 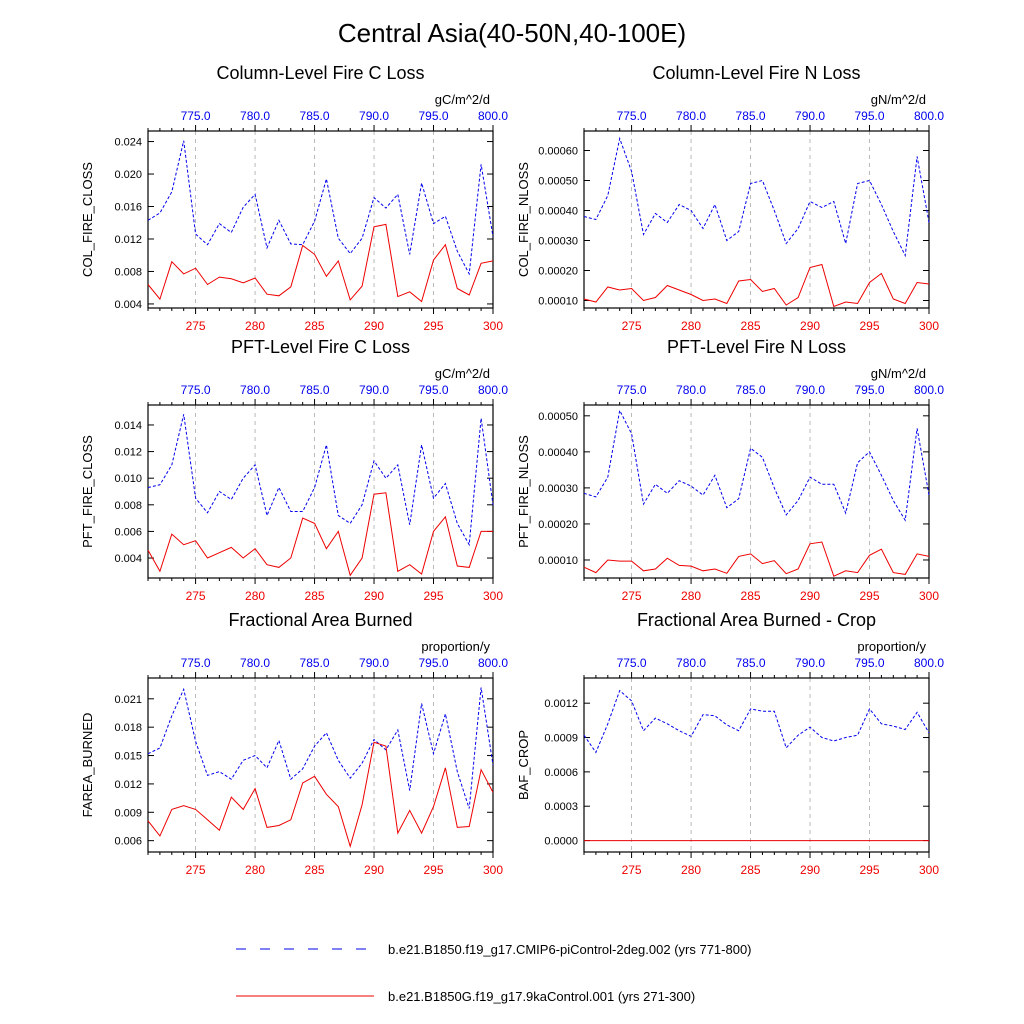 What do you see at coordinates (756, 347) in the screenshot?
I see `chart-title: PFT-Level Fire N Loss` at bounding box center [756, 347].